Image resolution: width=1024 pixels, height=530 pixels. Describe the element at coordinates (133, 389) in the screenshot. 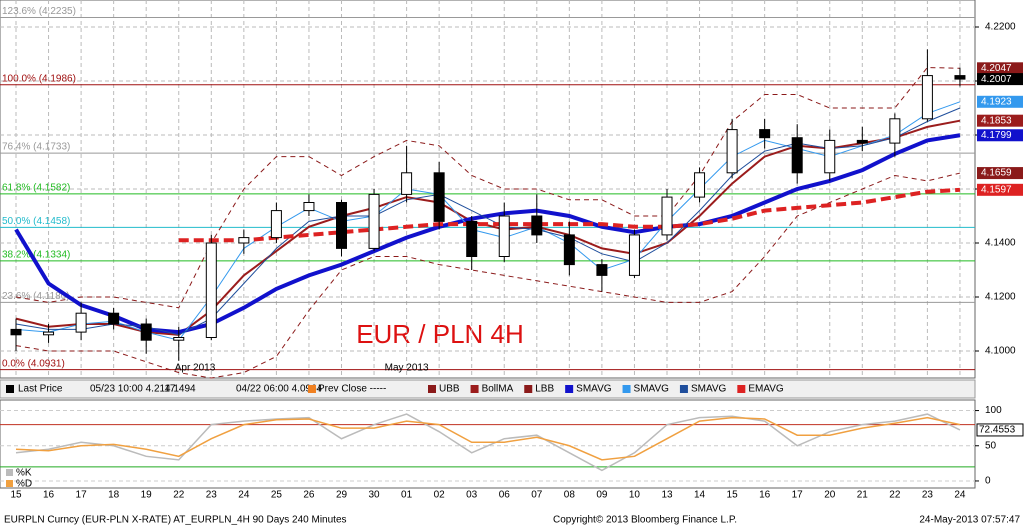

I see `legend-info: 05/23 10:00 4.2117` at that location.